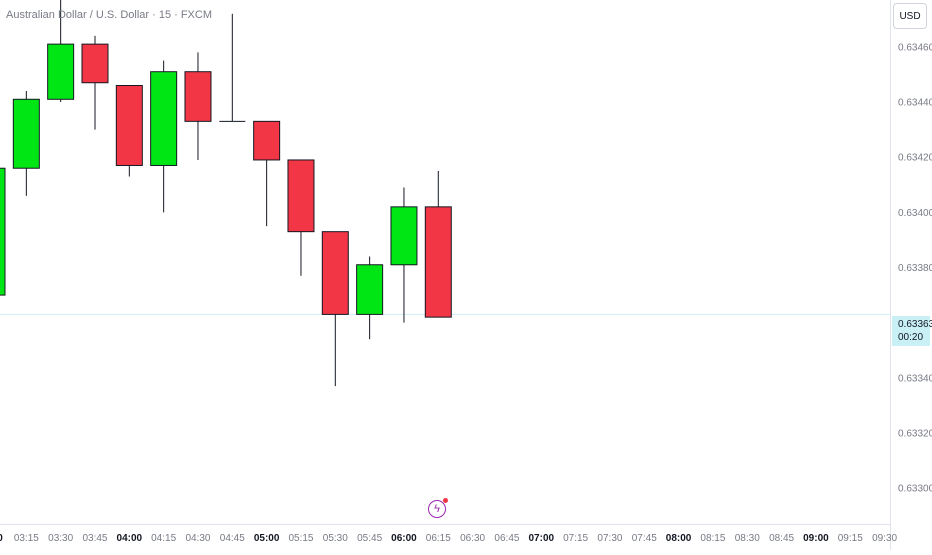  Describe the element at coordinates (915, 213) in the screenshot. I see `price-tick-label: 0.63400` at that location.